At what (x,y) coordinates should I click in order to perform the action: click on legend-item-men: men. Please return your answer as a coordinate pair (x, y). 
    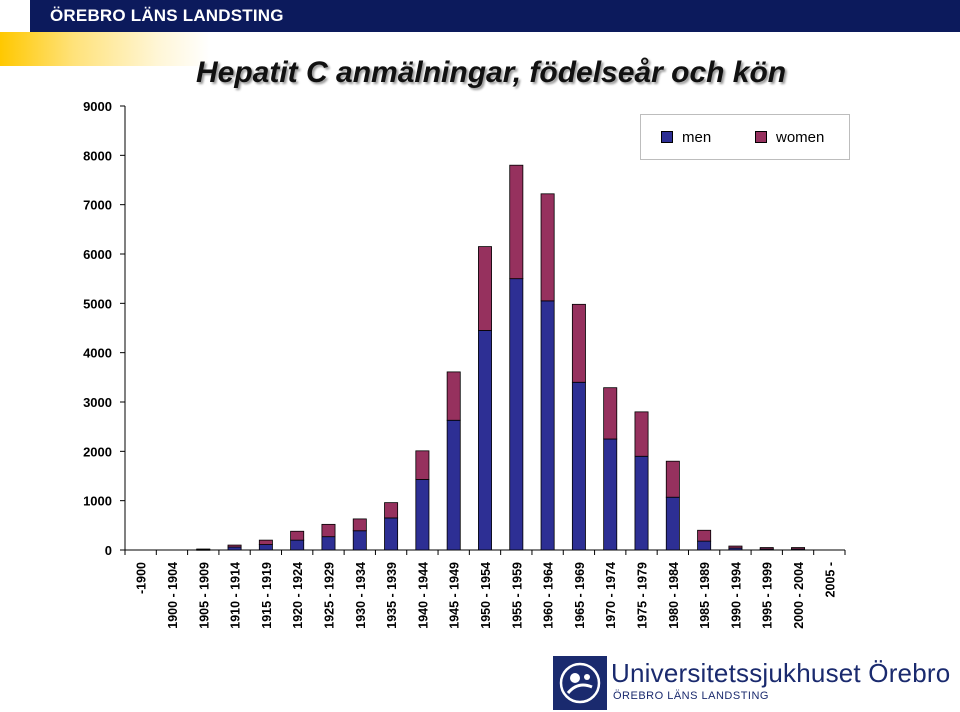
    Looking at the image, I should click on (686, 137).